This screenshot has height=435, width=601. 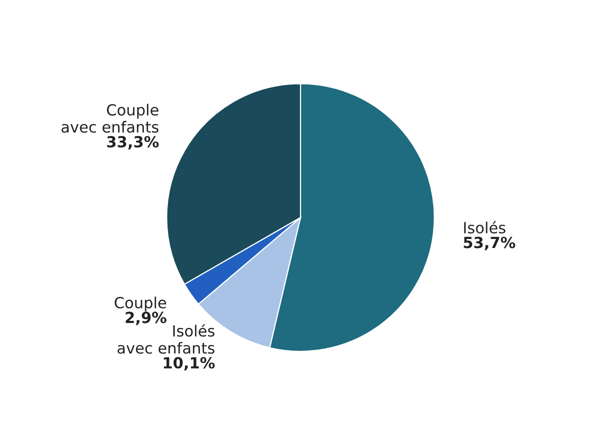 What do you see at coordinates (490, 243) in the screenshot?
I see `data-label: 53,7%` at bounding box center [490, 243].